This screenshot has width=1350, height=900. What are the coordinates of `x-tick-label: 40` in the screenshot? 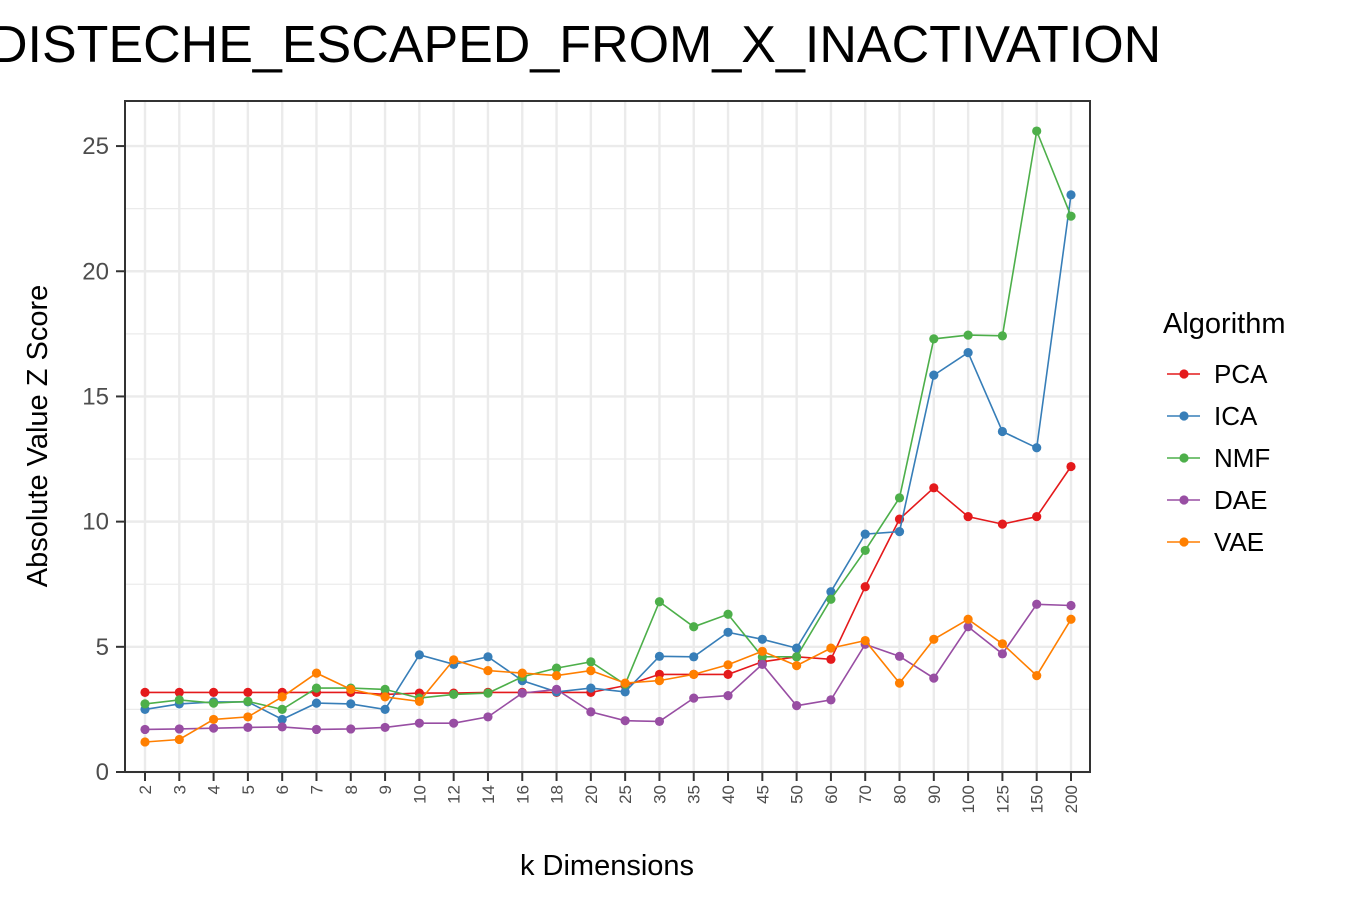 It's located at (728, 794).